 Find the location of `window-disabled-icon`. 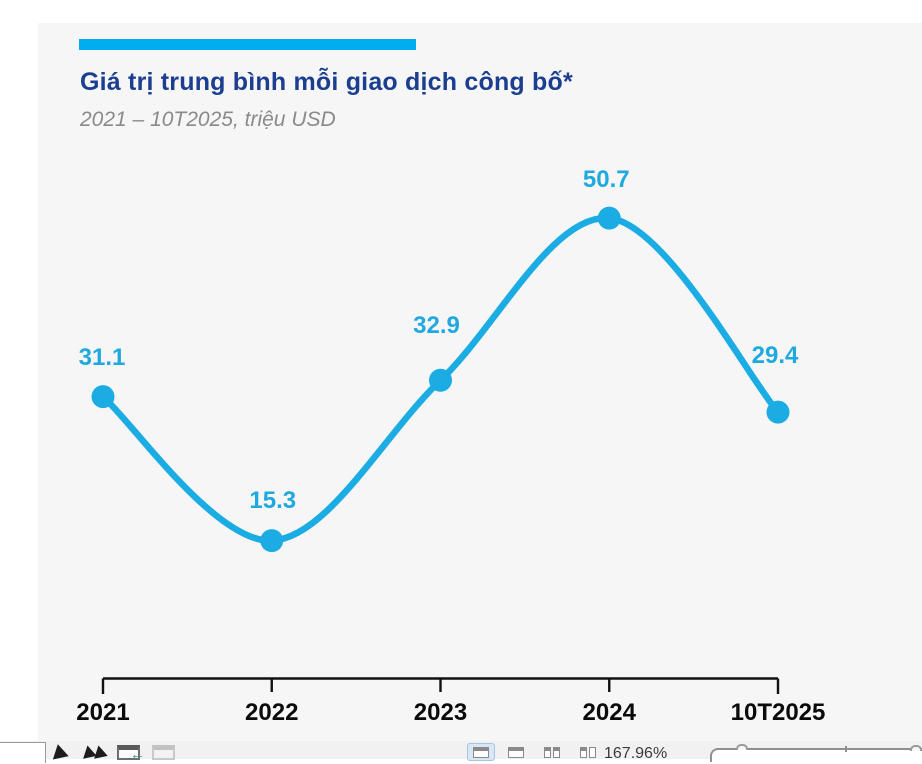

window-disabled-icon is located at coordinates (163, 752).